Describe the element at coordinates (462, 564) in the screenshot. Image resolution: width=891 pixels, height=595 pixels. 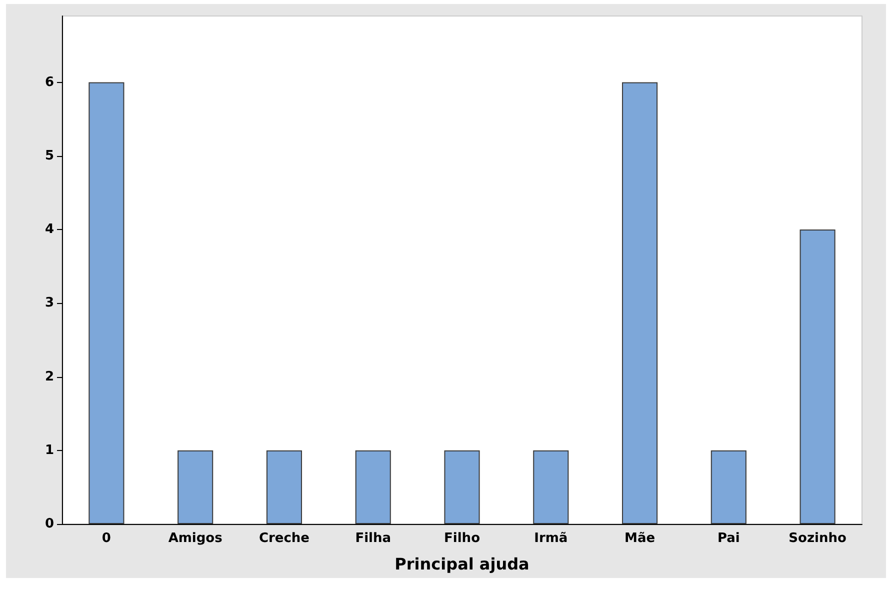
I see `x-axis-title: Principal ajuda` at that location.